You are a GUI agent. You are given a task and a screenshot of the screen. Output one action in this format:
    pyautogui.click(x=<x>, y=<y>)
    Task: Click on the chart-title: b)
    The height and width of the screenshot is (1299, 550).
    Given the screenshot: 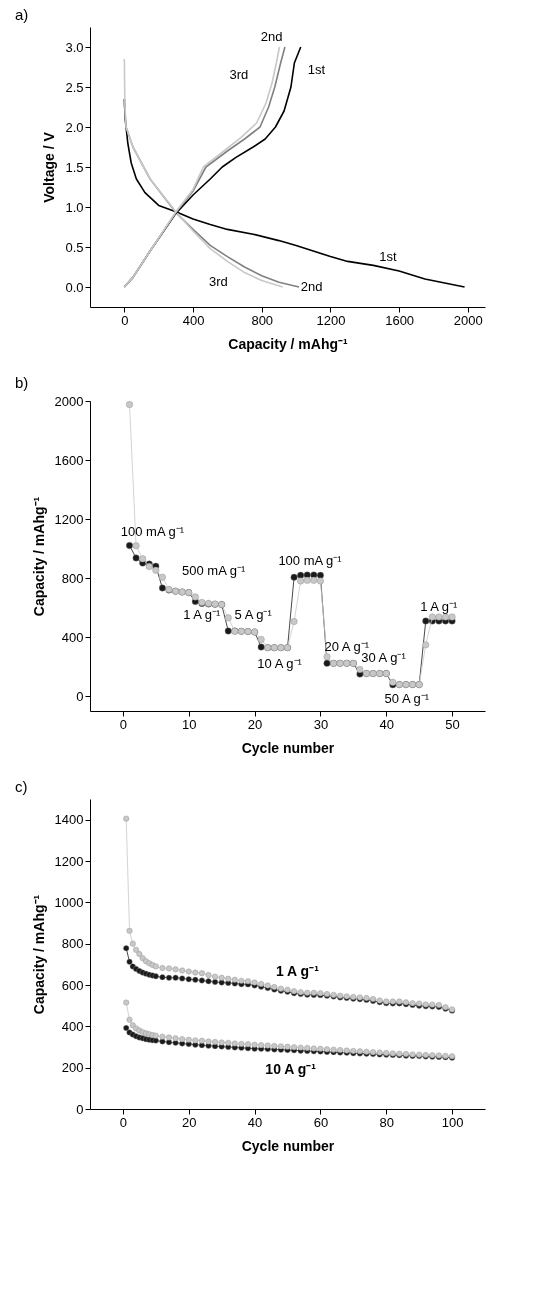 What is the action you would take?
    pyautogui.click(x=22, y=382)
    